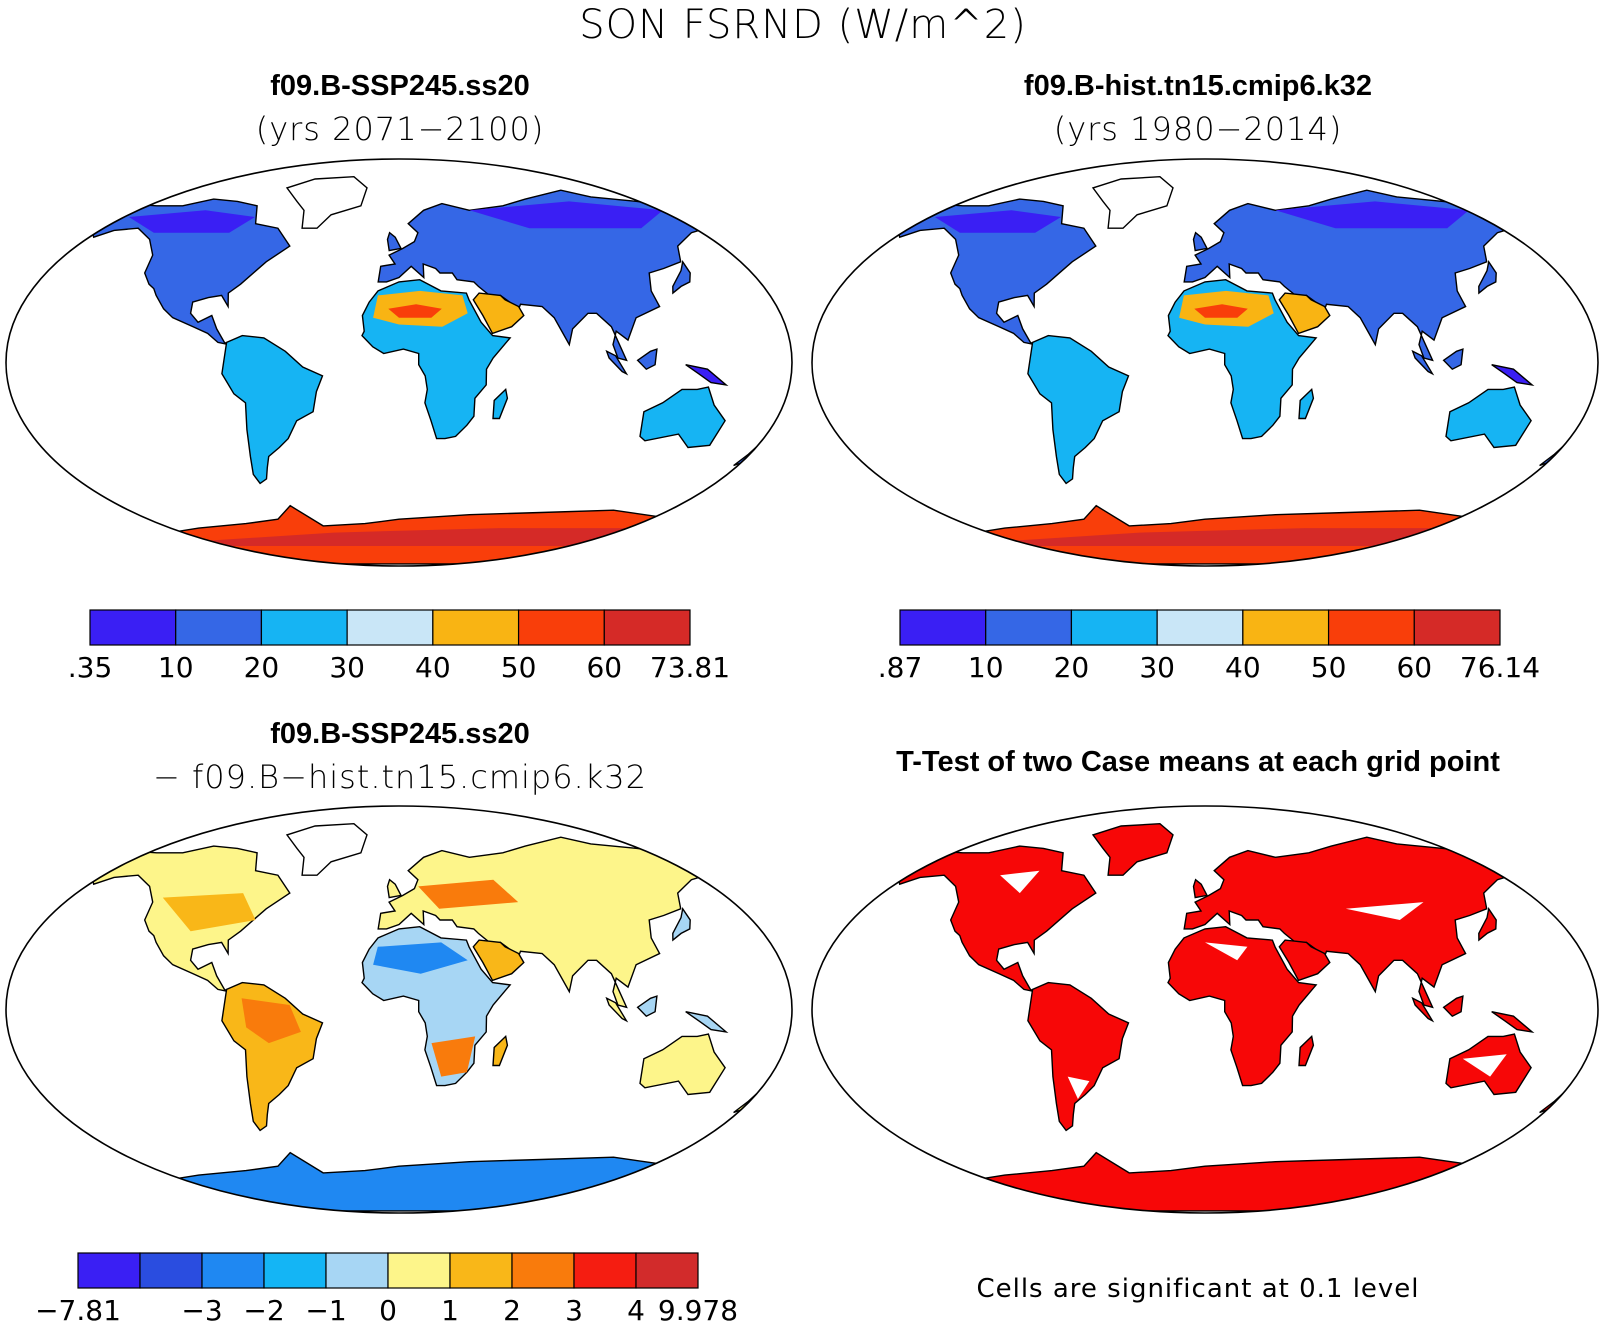  Describe the element at coordinates (690, 667) in the screenshot. I see `colorbar-tick-label: 73.81` at that location.